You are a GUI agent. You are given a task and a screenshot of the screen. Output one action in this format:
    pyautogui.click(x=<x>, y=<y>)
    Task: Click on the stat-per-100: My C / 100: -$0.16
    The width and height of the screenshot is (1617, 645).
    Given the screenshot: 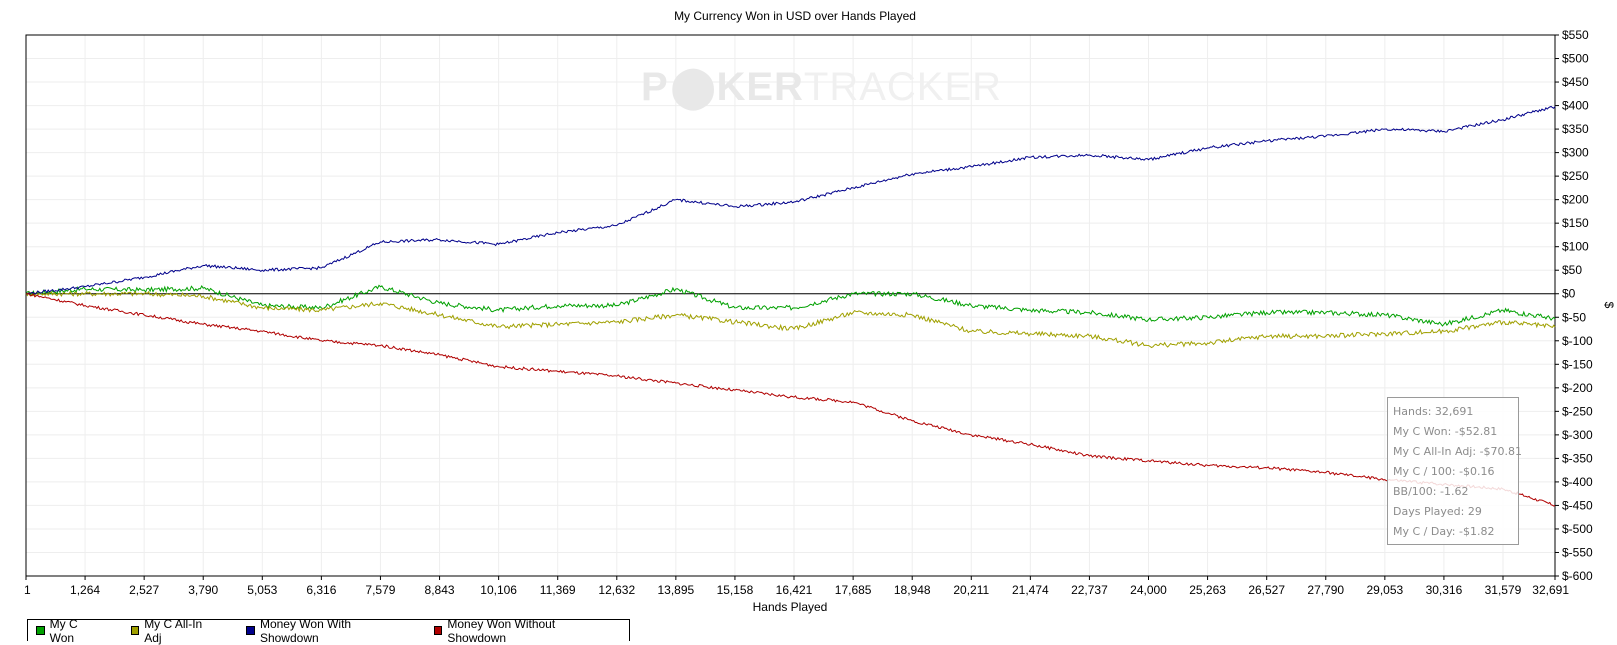 What is the action you would take?
    pyautogui.click(x=1444, y=471)
    